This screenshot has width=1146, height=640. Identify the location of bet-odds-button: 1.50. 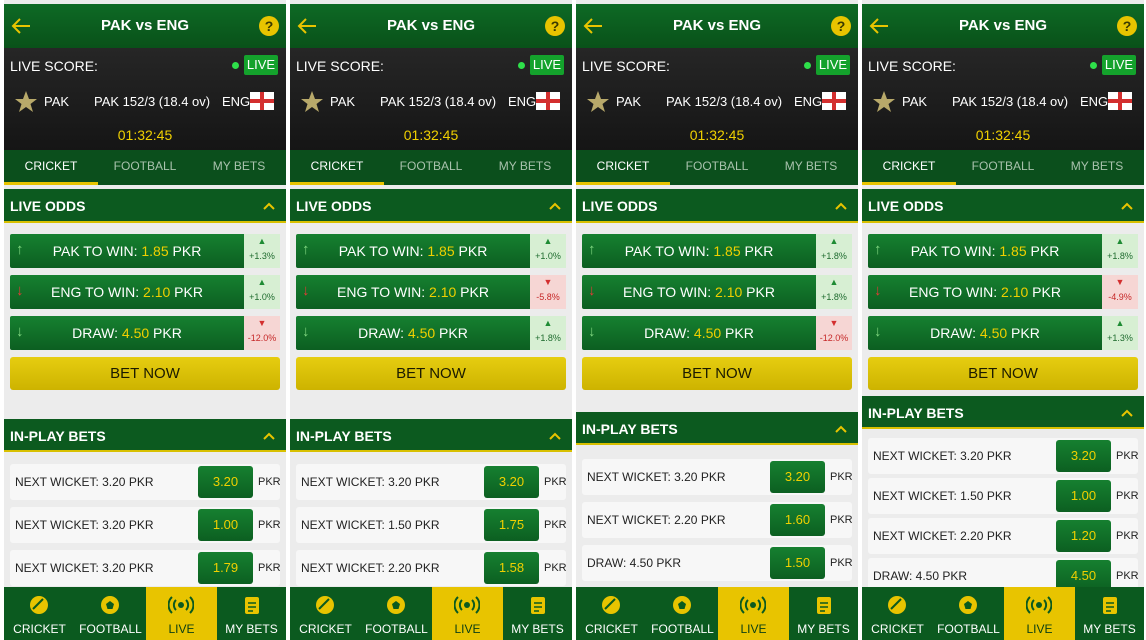
(797, 563).